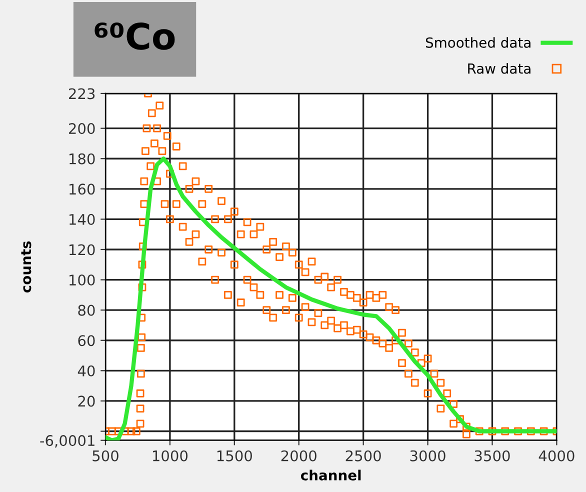 The height and width of the screenshot is (492, 586). Describe the element at coordinates (82, 280) in the screenshot. I see `y-tick-label: 100` at that location.